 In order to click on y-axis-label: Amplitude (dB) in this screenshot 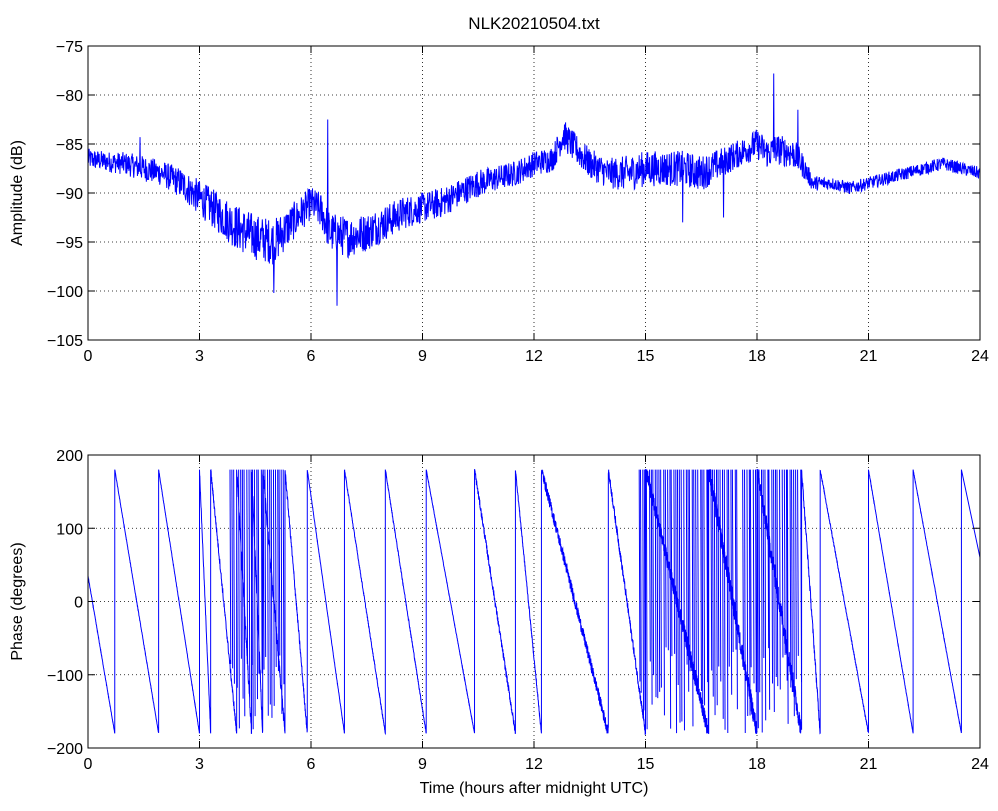, I will do `click(17, 193)`.